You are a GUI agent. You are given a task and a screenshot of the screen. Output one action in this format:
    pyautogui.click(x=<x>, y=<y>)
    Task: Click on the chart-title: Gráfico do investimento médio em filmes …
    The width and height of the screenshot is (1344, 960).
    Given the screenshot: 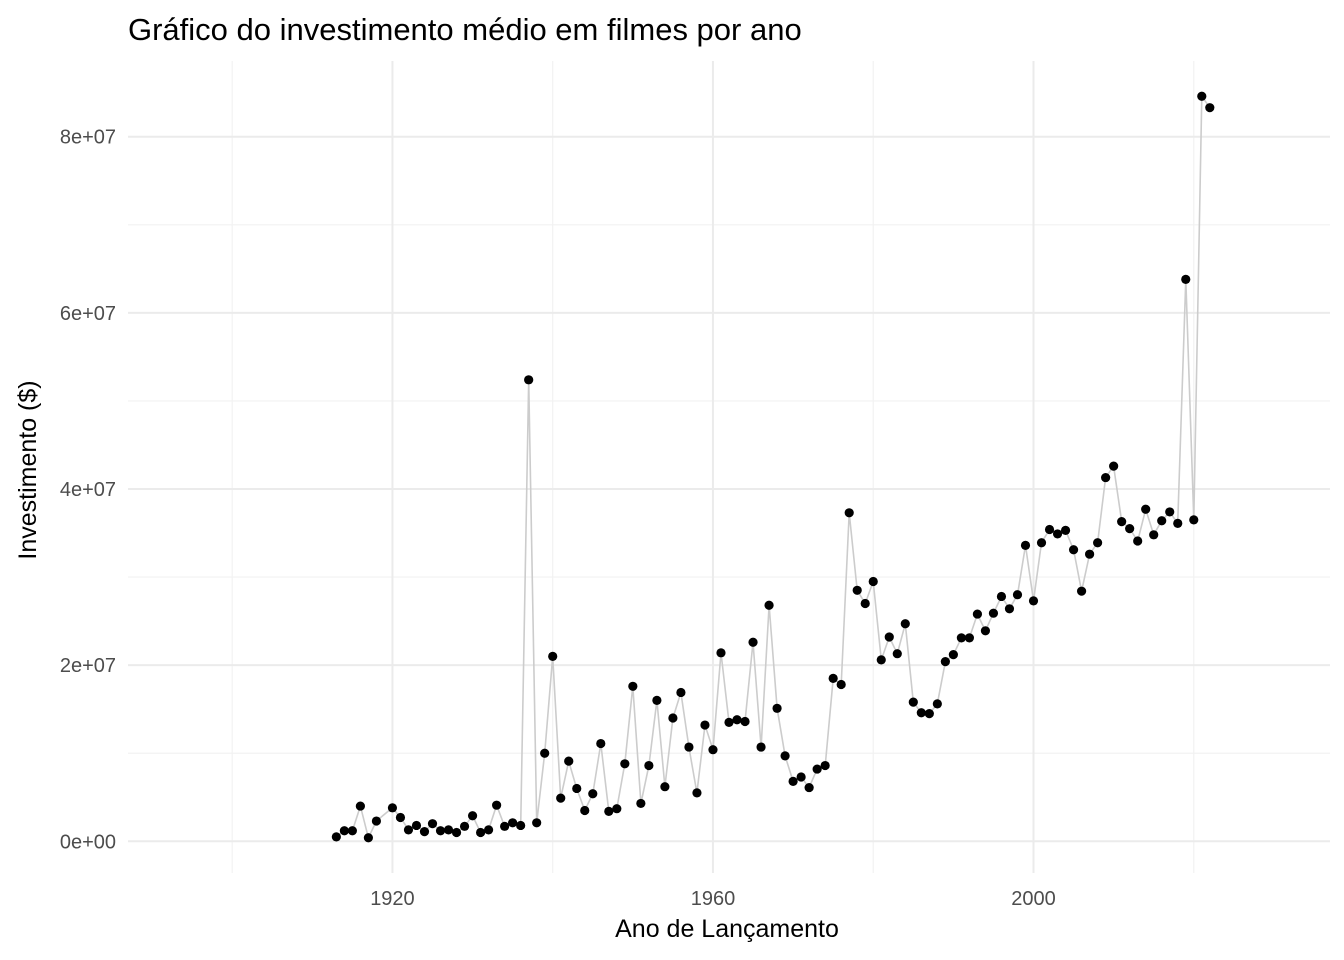 What is the action you would take?
    pyautogui.click(x=465, y=29)
    